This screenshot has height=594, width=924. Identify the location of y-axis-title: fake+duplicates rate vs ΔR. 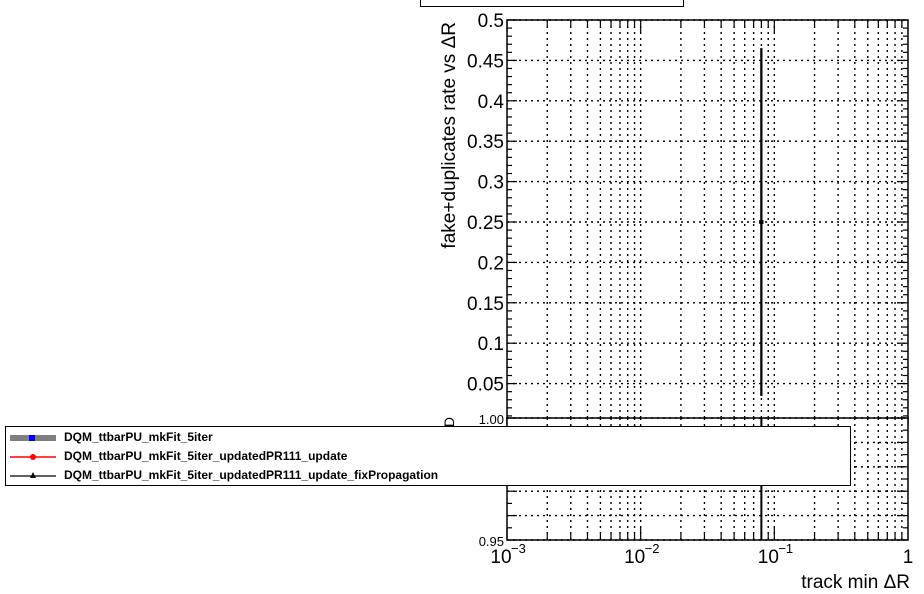
(449, 135).